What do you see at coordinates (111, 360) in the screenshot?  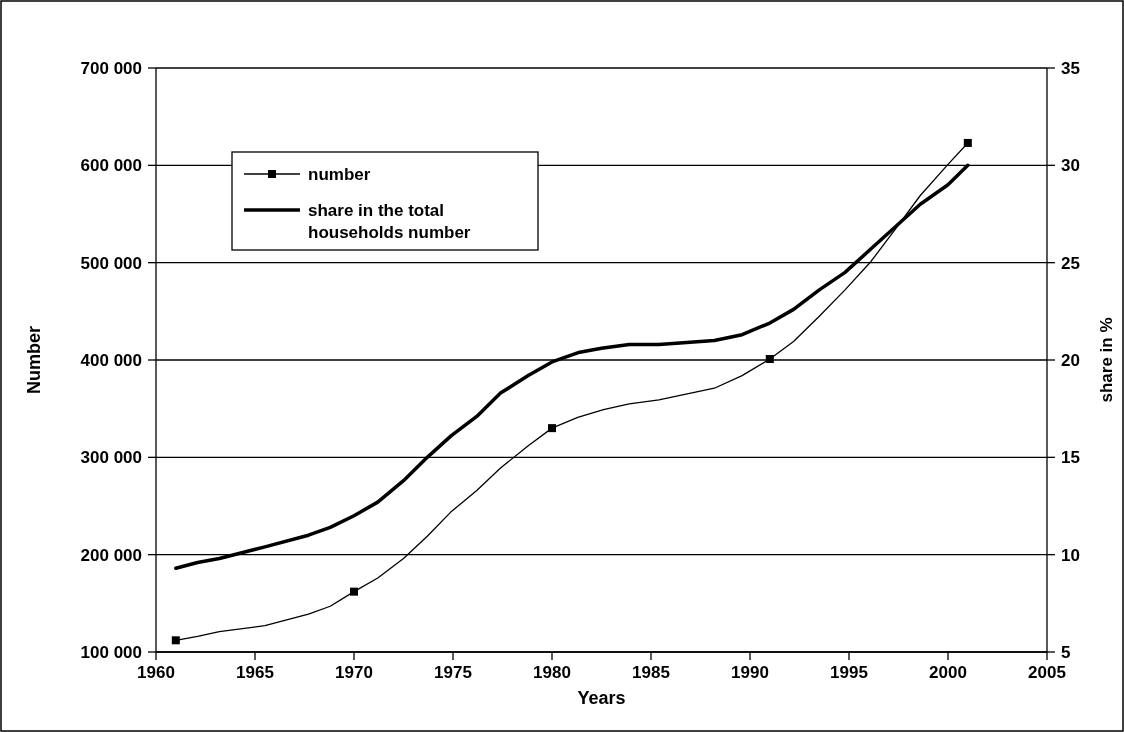 I see `y-tick-label: 400 000` at bounding box center [111, 360].